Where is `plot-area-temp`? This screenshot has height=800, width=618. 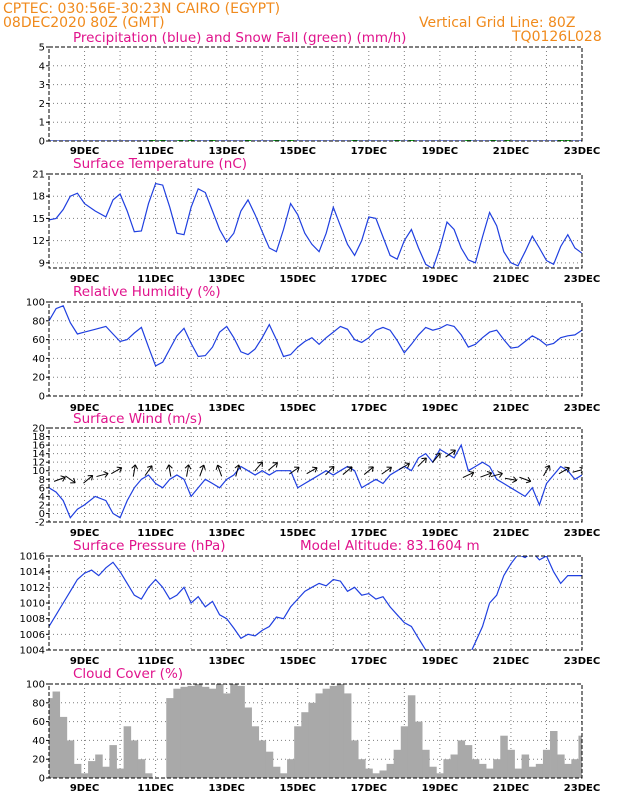
plot-area-temp is located at coordinates (315, 225).